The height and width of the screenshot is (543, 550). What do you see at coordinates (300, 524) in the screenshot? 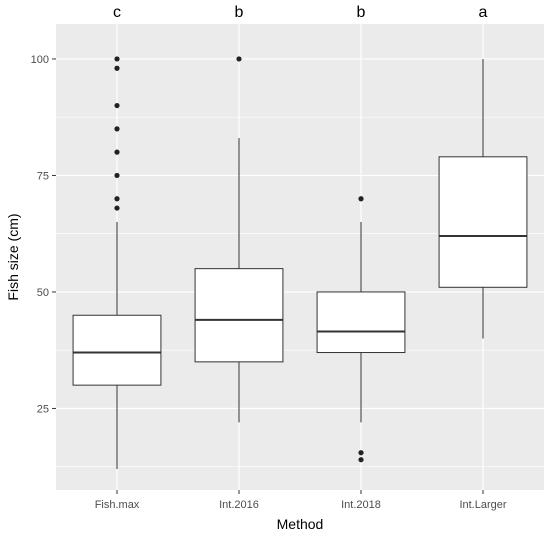
I see `x-axis-title: Method` at bounding box center [300, 524].